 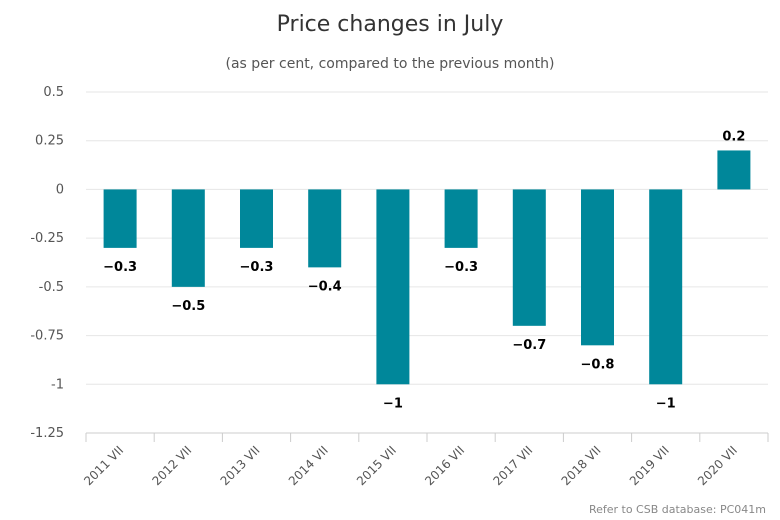 What do you see at coordinates (47, 336) in the screenshot?
I see `y-tick-label: -0.75` at bounding box center [47, 336].